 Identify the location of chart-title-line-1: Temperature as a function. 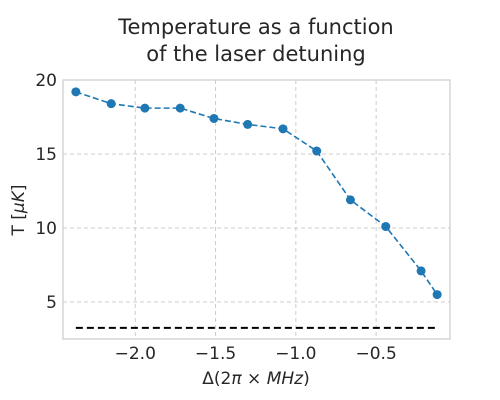
(255, 27).